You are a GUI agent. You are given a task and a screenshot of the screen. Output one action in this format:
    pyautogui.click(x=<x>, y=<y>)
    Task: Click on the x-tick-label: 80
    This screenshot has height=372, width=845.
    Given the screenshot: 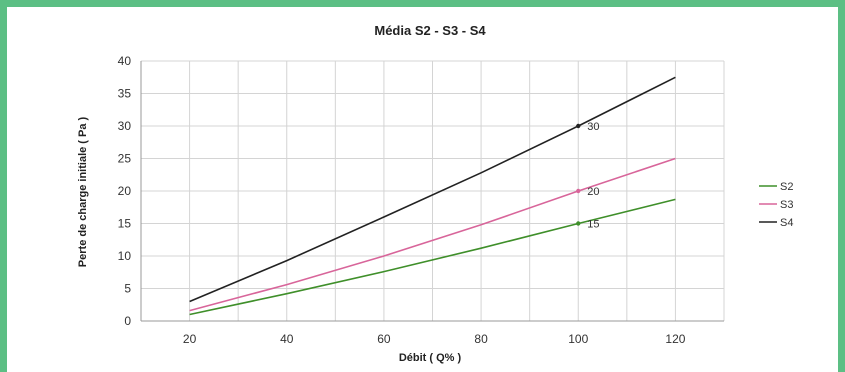 What is the action you would take?
    pyautogui.click(x=481, y=339)
    